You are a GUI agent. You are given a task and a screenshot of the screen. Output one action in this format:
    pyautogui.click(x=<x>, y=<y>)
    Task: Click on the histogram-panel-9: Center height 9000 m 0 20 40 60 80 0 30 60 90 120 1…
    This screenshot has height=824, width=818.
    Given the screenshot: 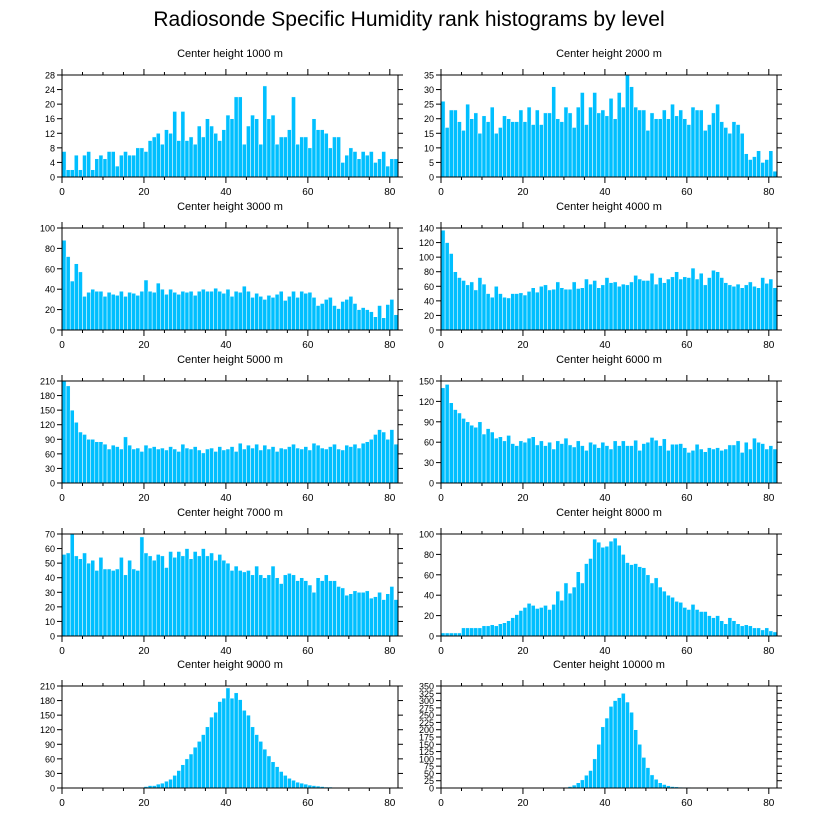 What is the action you would take?
    pyautogui.click(x=221, y=734)
    